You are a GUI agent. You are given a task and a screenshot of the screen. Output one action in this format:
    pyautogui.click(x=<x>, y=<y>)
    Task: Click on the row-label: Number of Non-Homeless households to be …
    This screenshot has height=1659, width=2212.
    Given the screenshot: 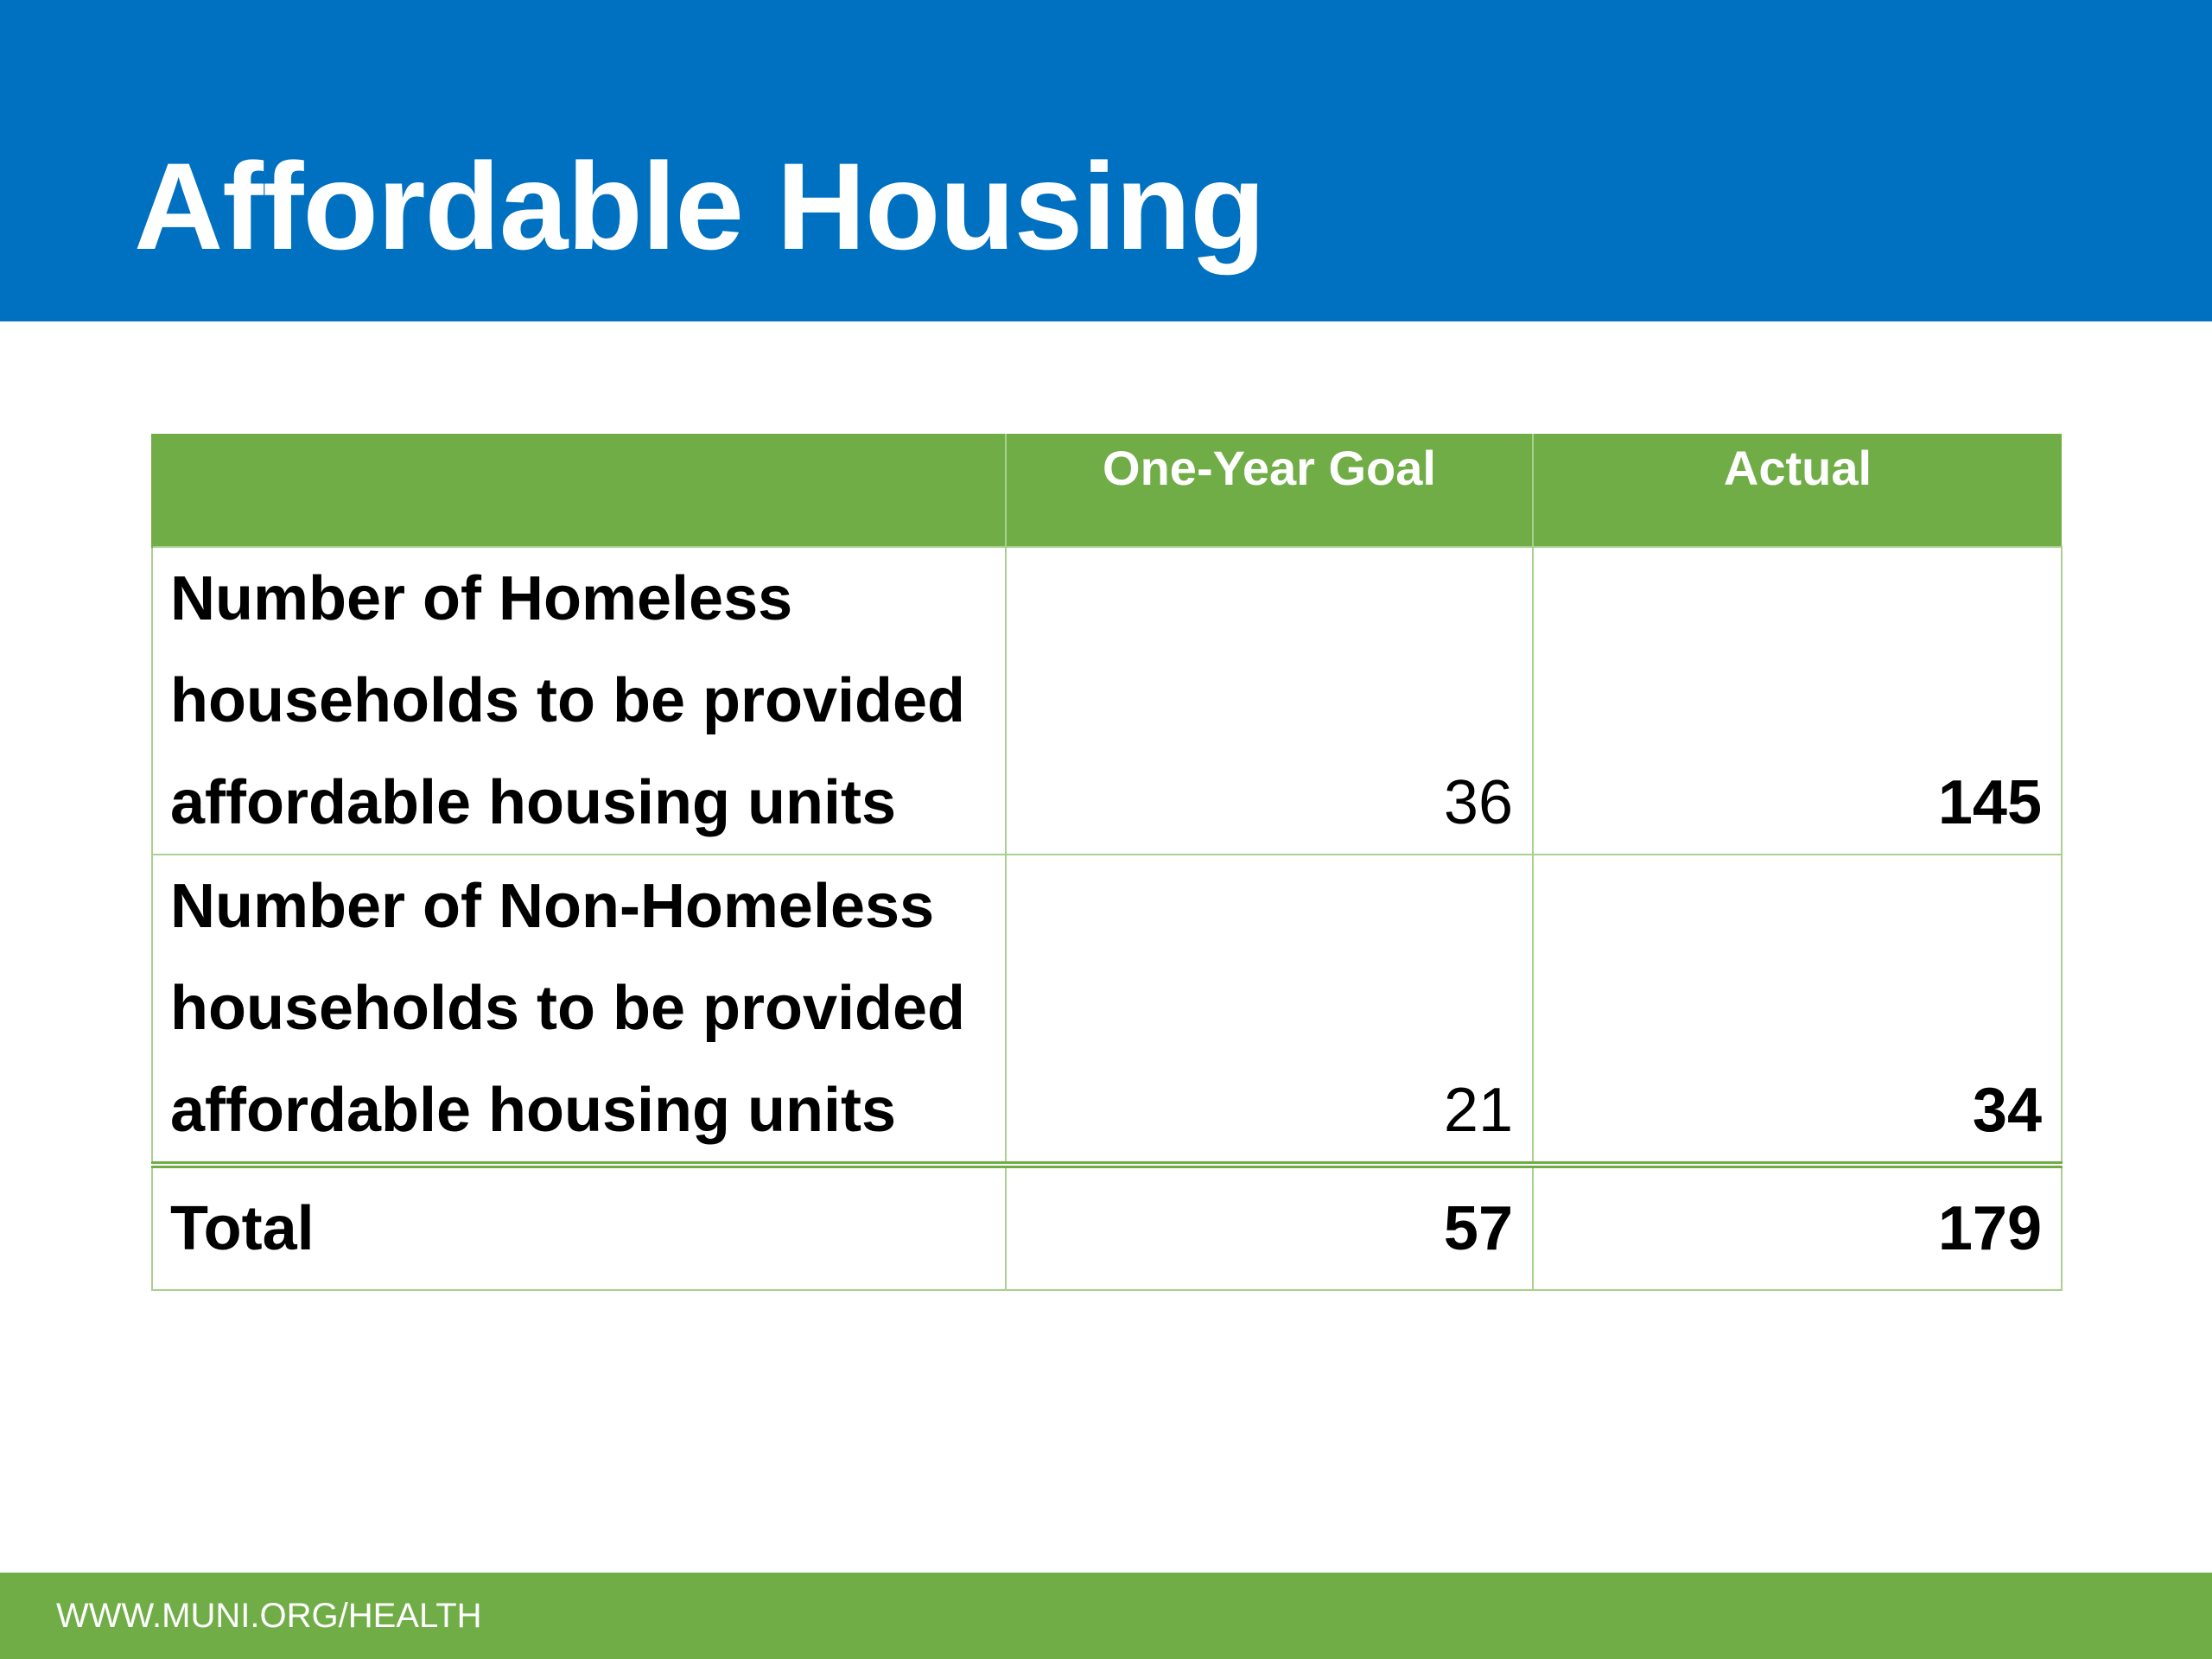 What is the action you would take?
    pyautogui.click(x=579, y=1010)
    